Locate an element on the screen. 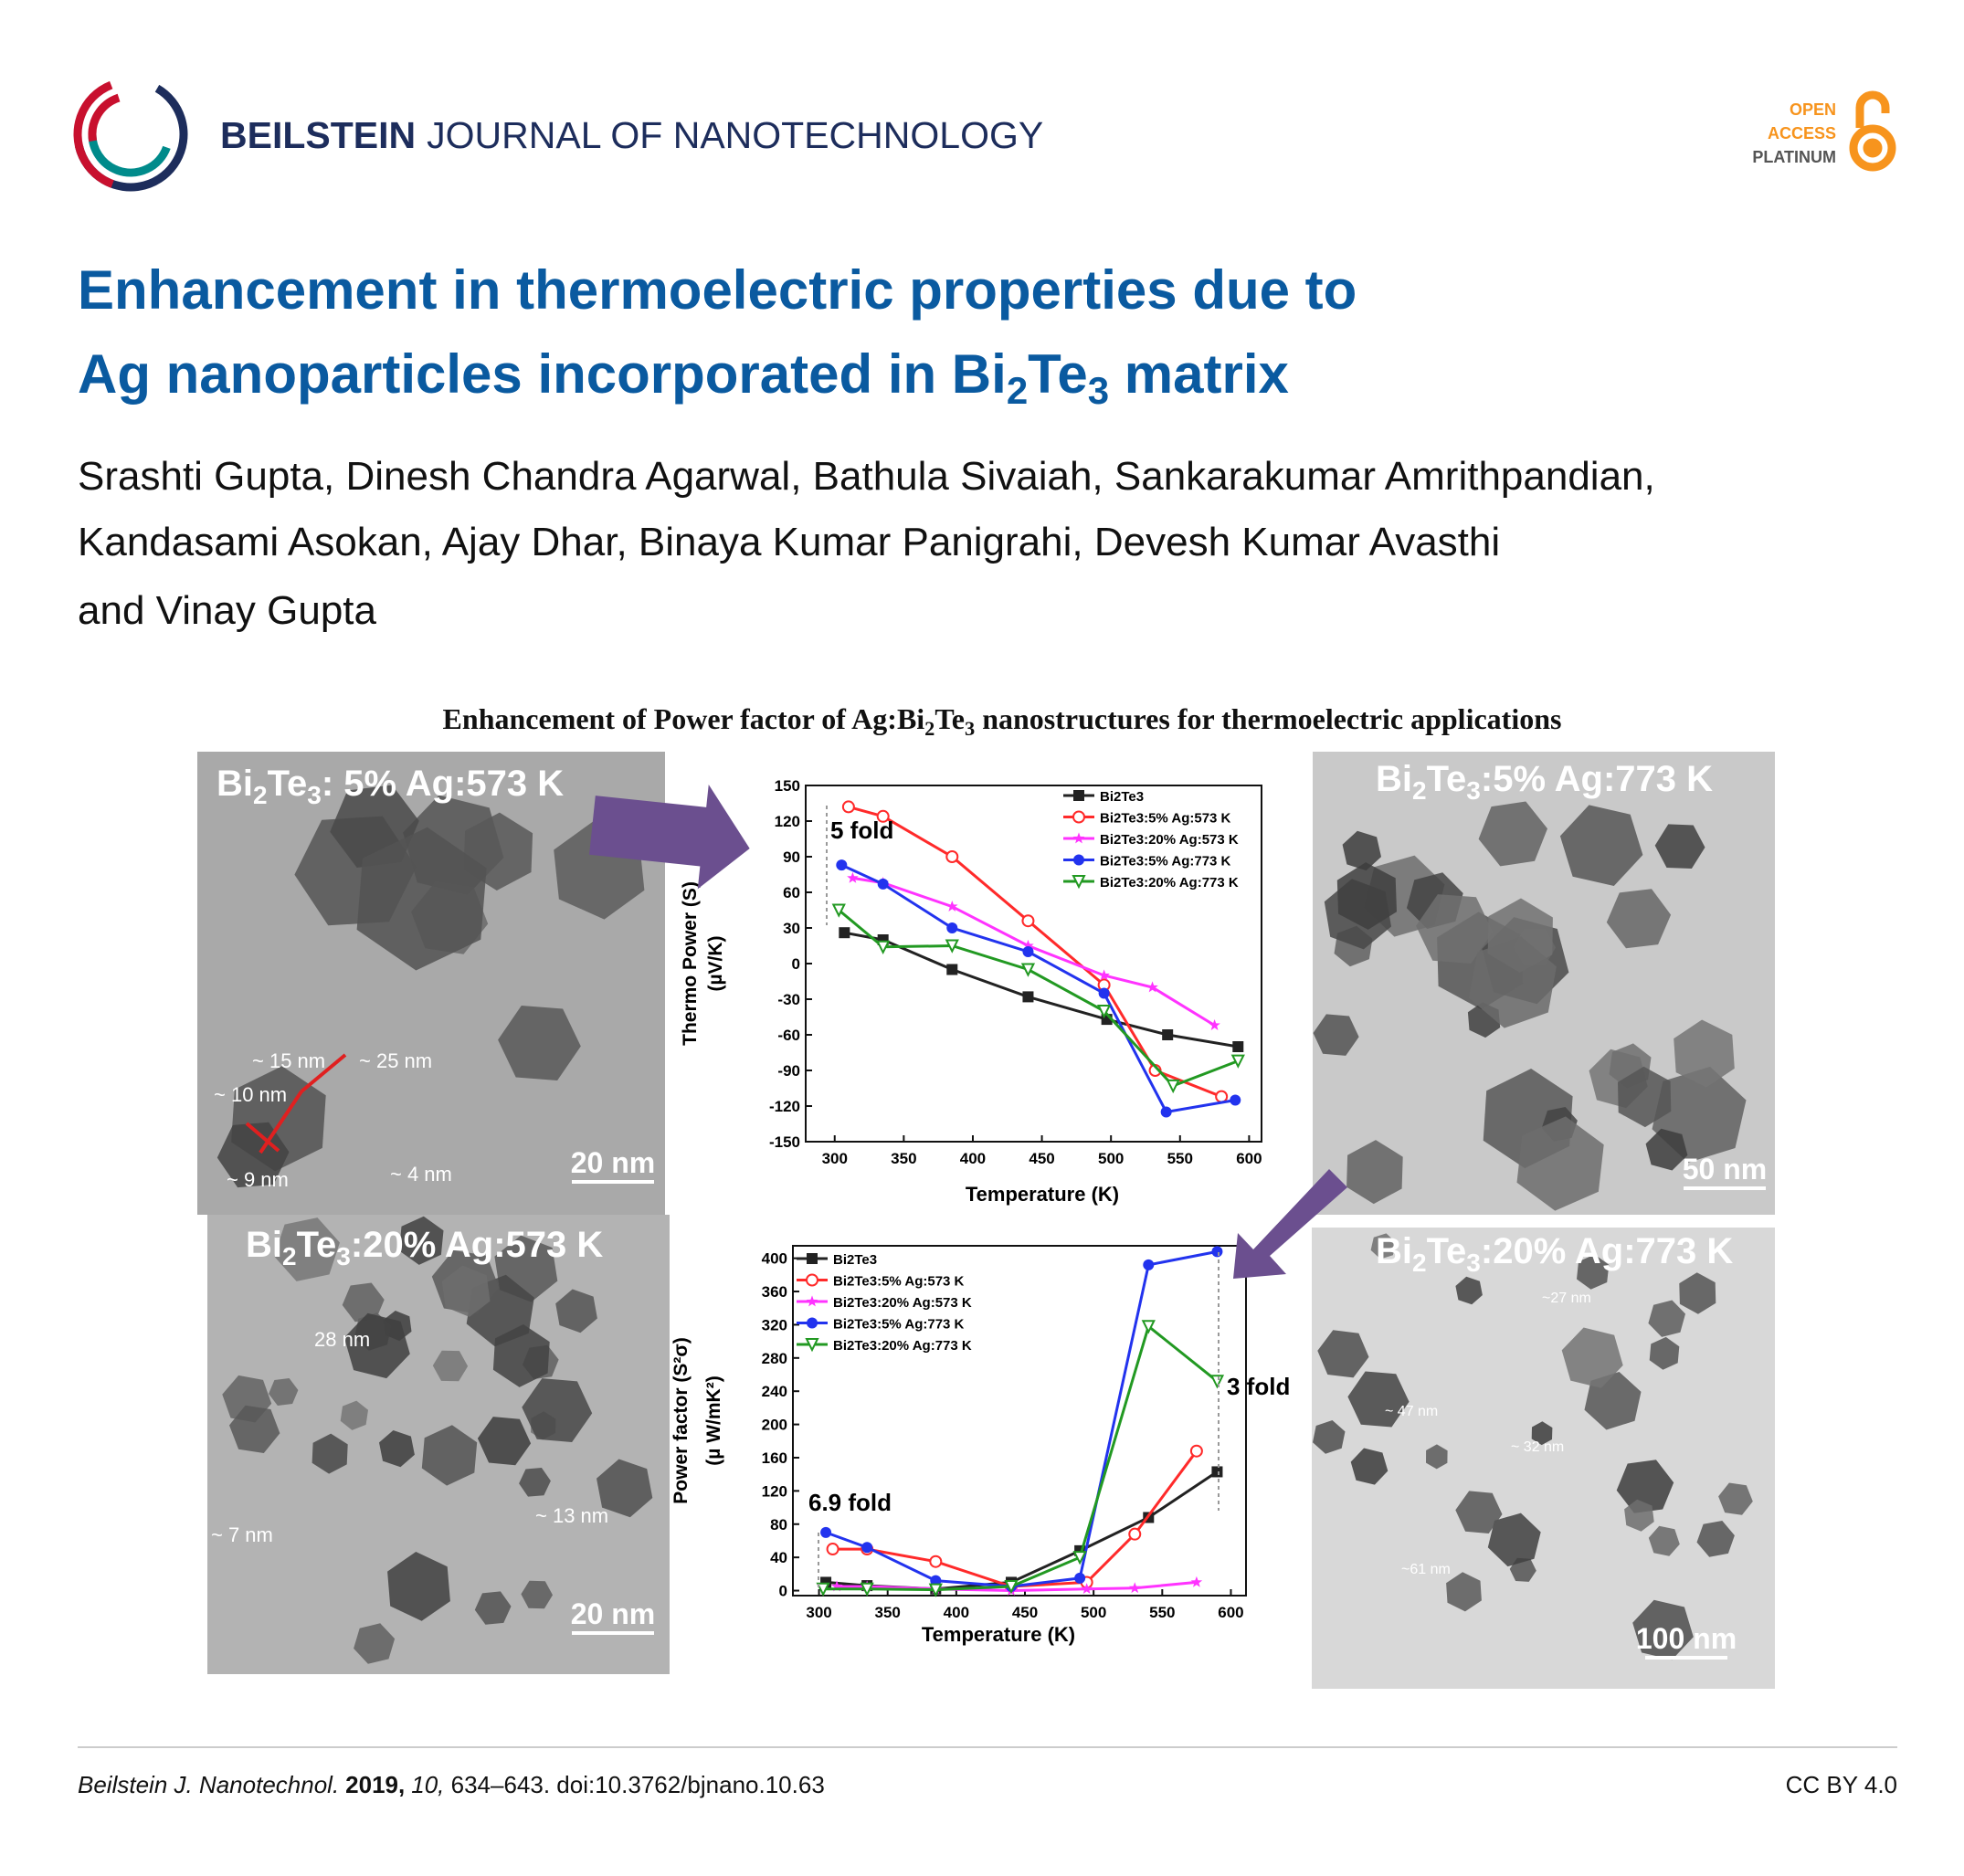  legend-label: Bi2Te3:5% Ag:773 K is located at coordinates (899, 1325).